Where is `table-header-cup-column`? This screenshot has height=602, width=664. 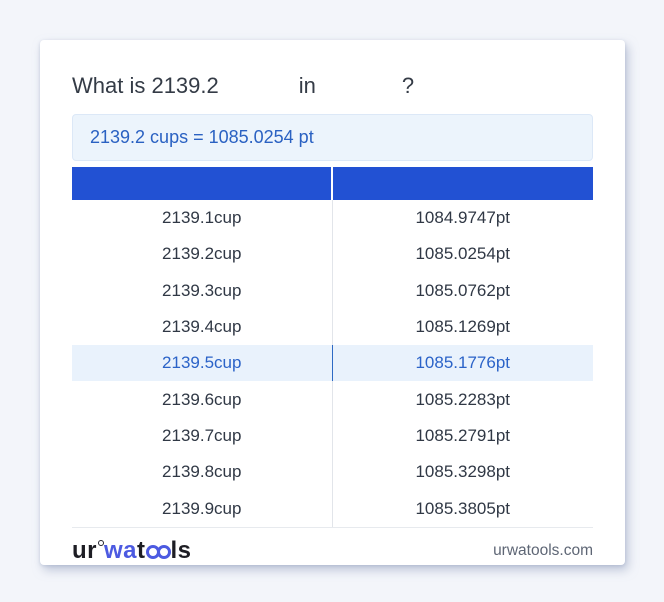
table-header-cup-column is located at coordinates (202, 183).